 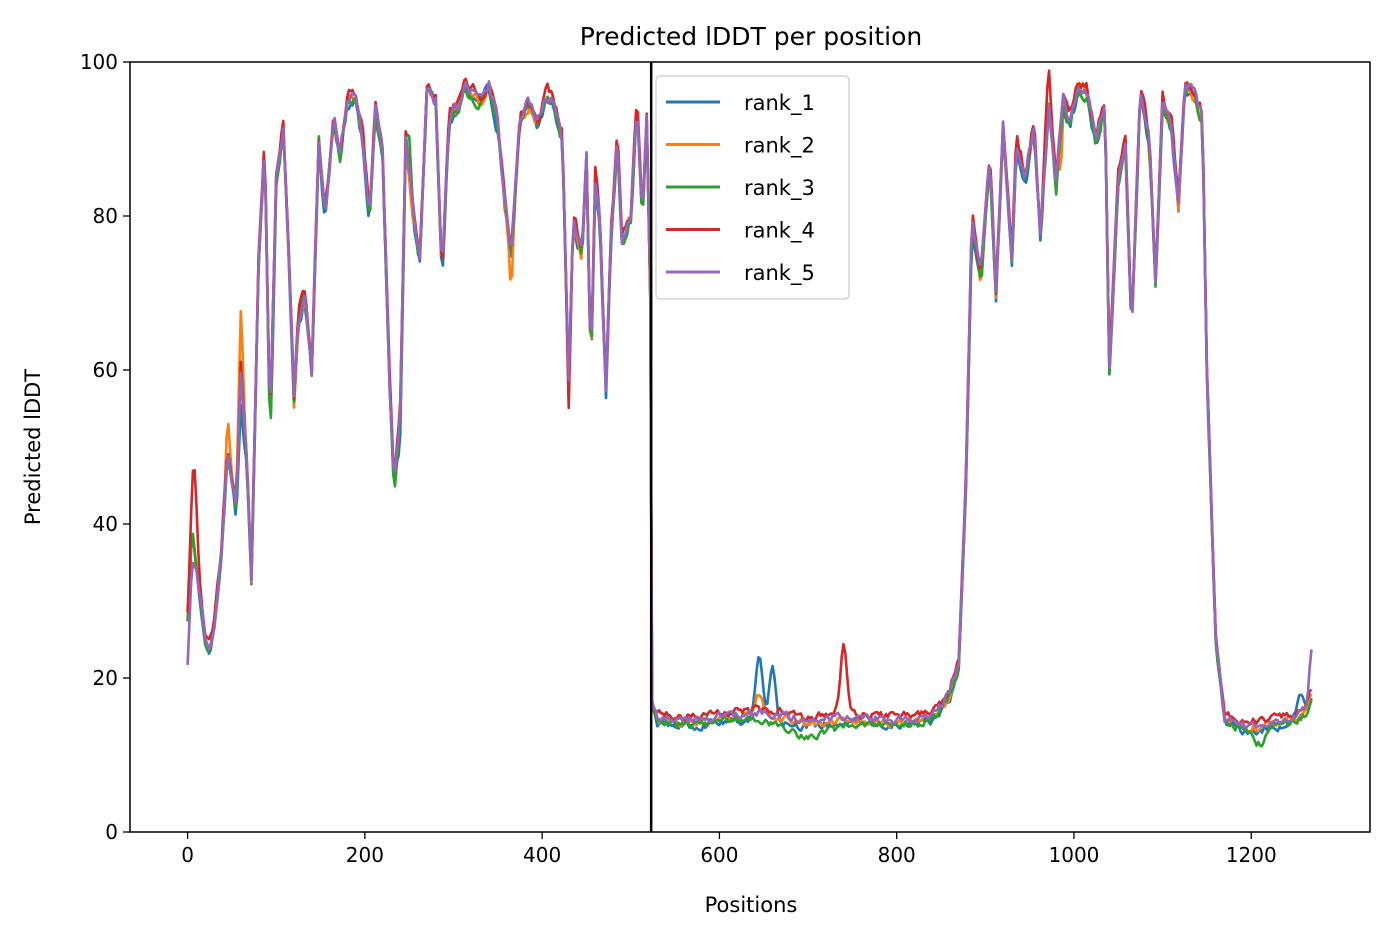 What do you see at coordinates (1074, 855) in the screenshot?
I see `x-tick-label: 1000` at bounding box center [1074, 855].